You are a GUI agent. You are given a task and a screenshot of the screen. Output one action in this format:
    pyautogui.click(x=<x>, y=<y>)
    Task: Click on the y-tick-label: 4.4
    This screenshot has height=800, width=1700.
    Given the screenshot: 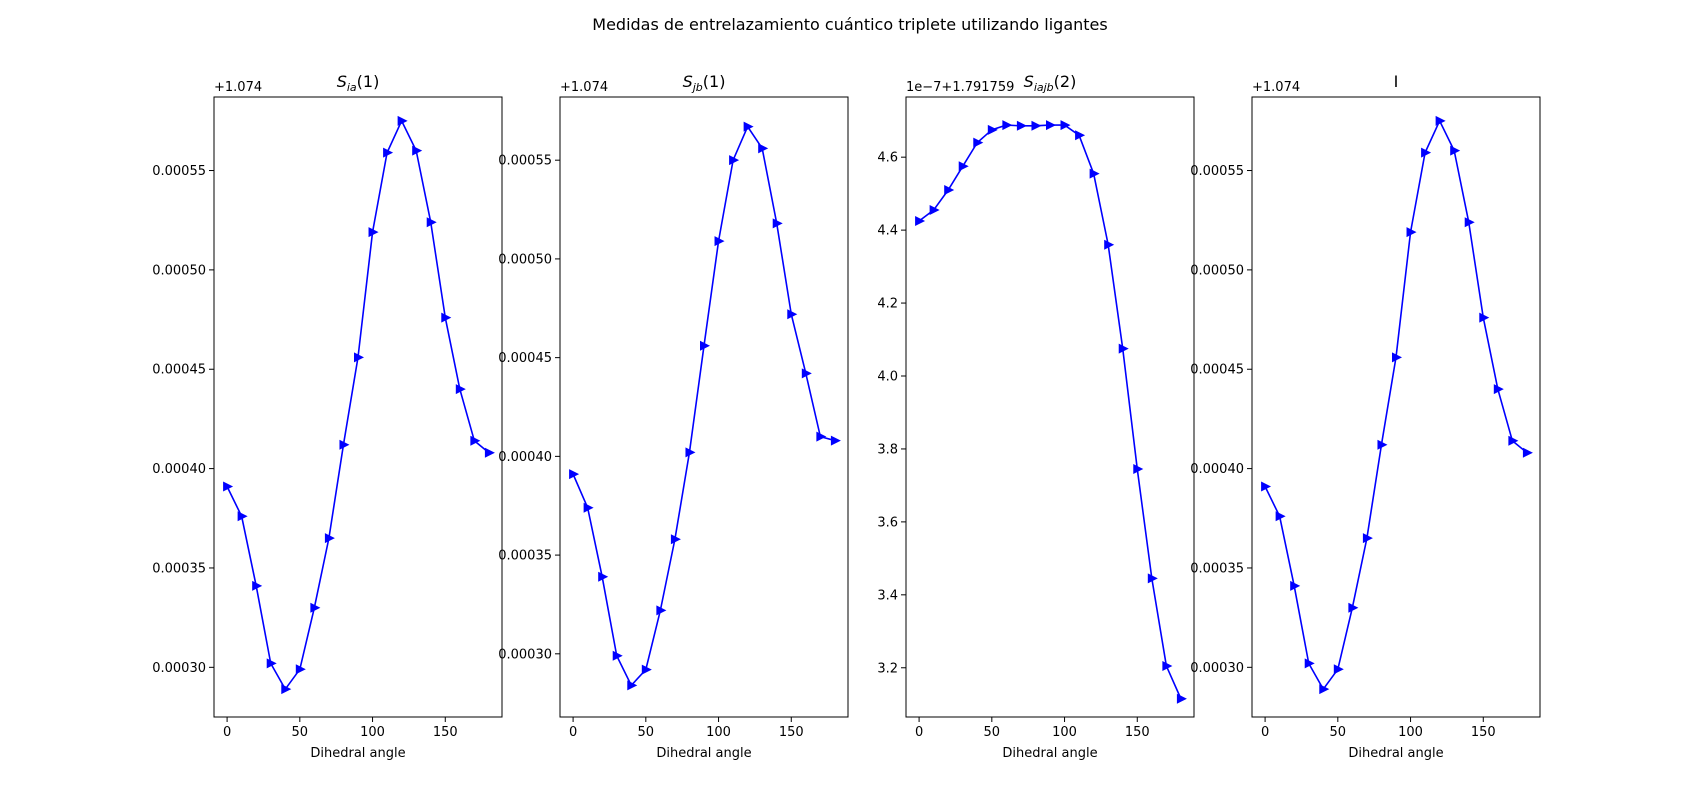 What is the action you would take?
    pyautogui.click(x=887, y=231)
    